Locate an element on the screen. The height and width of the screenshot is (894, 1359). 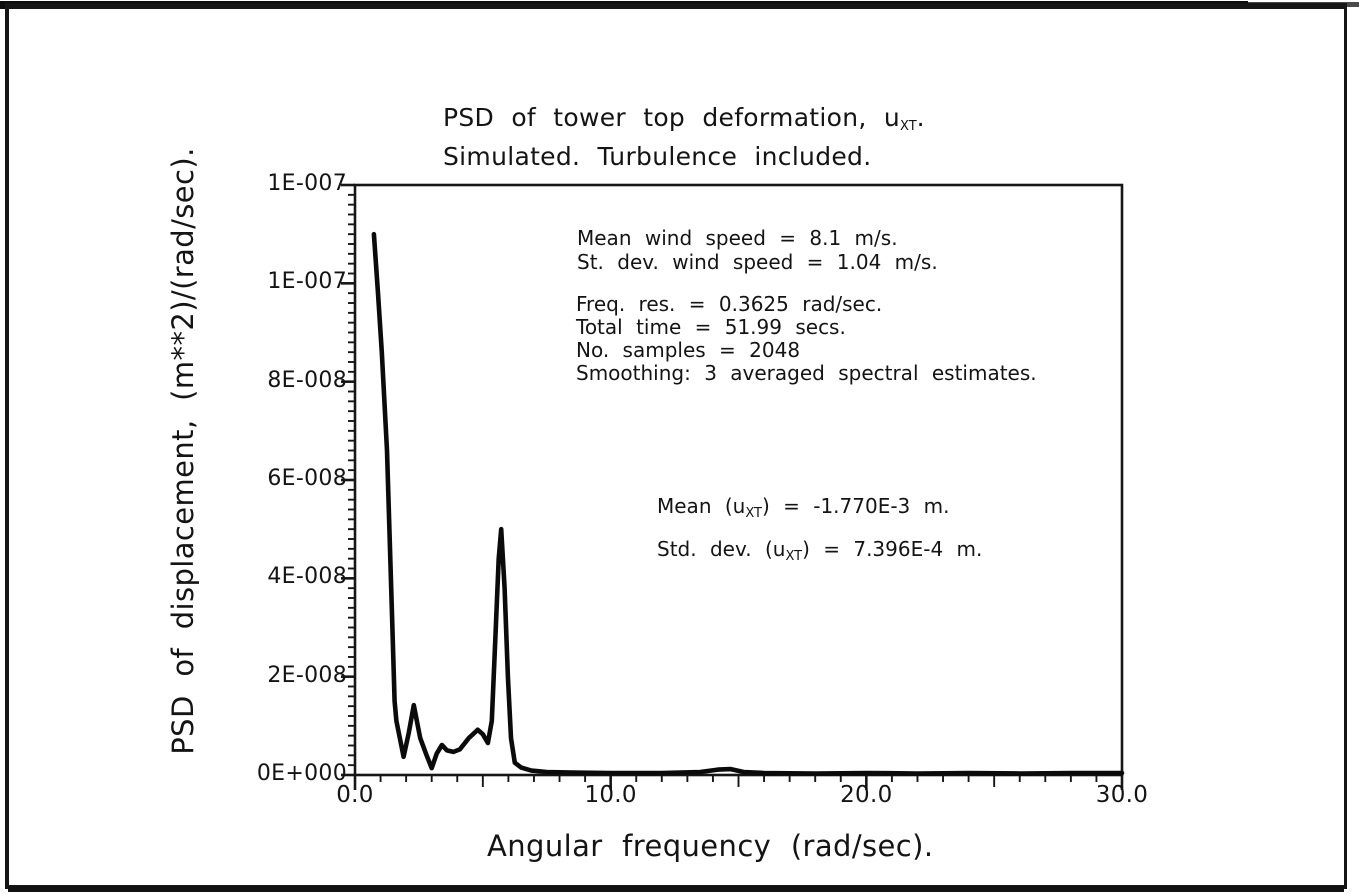
stddev-annotation: Std. dev. (uXT) = 7.396E-4 m. is located at coordinates (819, 550).